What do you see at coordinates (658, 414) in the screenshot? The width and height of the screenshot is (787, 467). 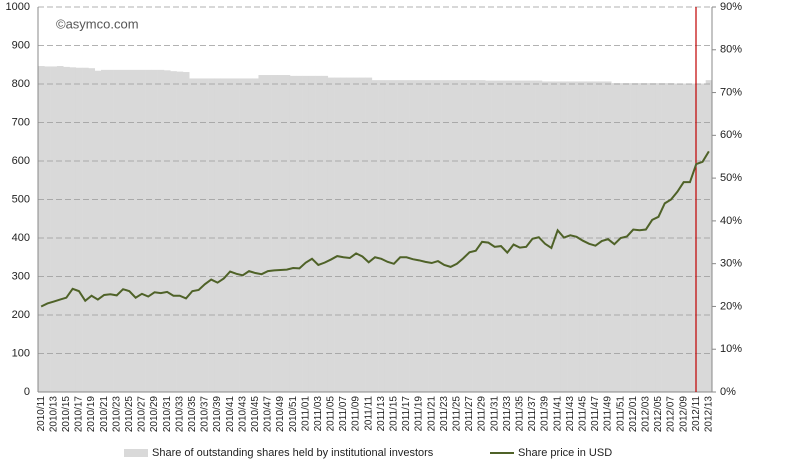 I see `x-tick-label: 2012/05` at bounding box center [658, 414].